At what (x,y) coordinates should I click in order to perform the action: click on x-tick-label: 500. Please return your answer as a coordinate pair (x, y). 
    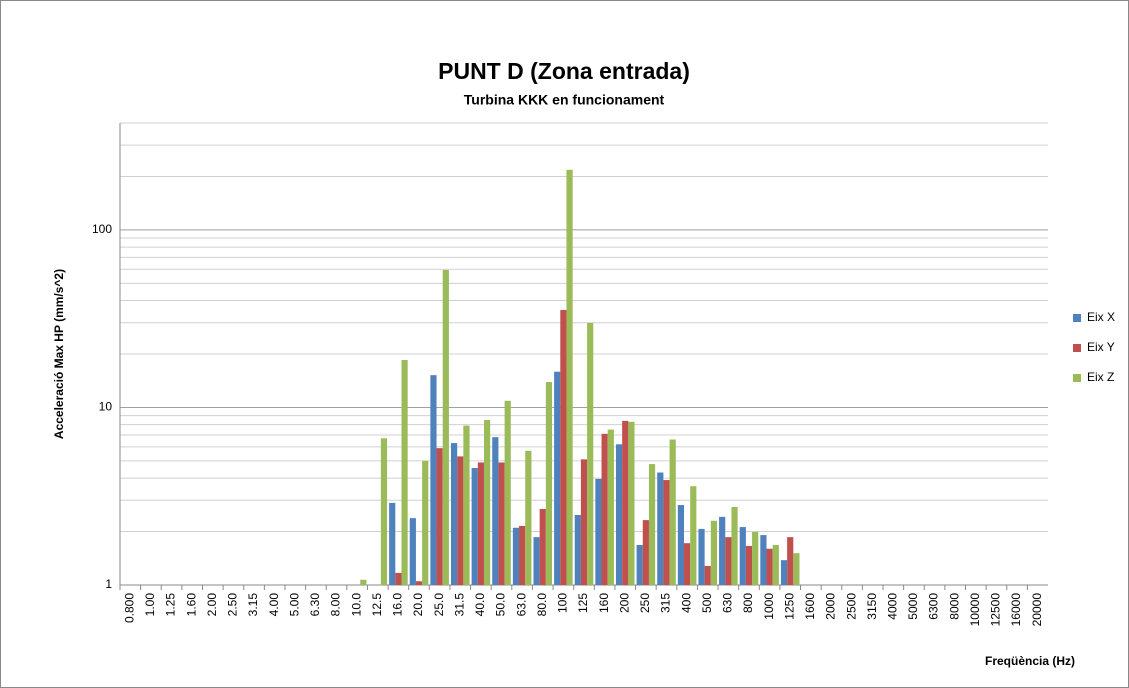
    Looking at the image, I should click on (707, 603).